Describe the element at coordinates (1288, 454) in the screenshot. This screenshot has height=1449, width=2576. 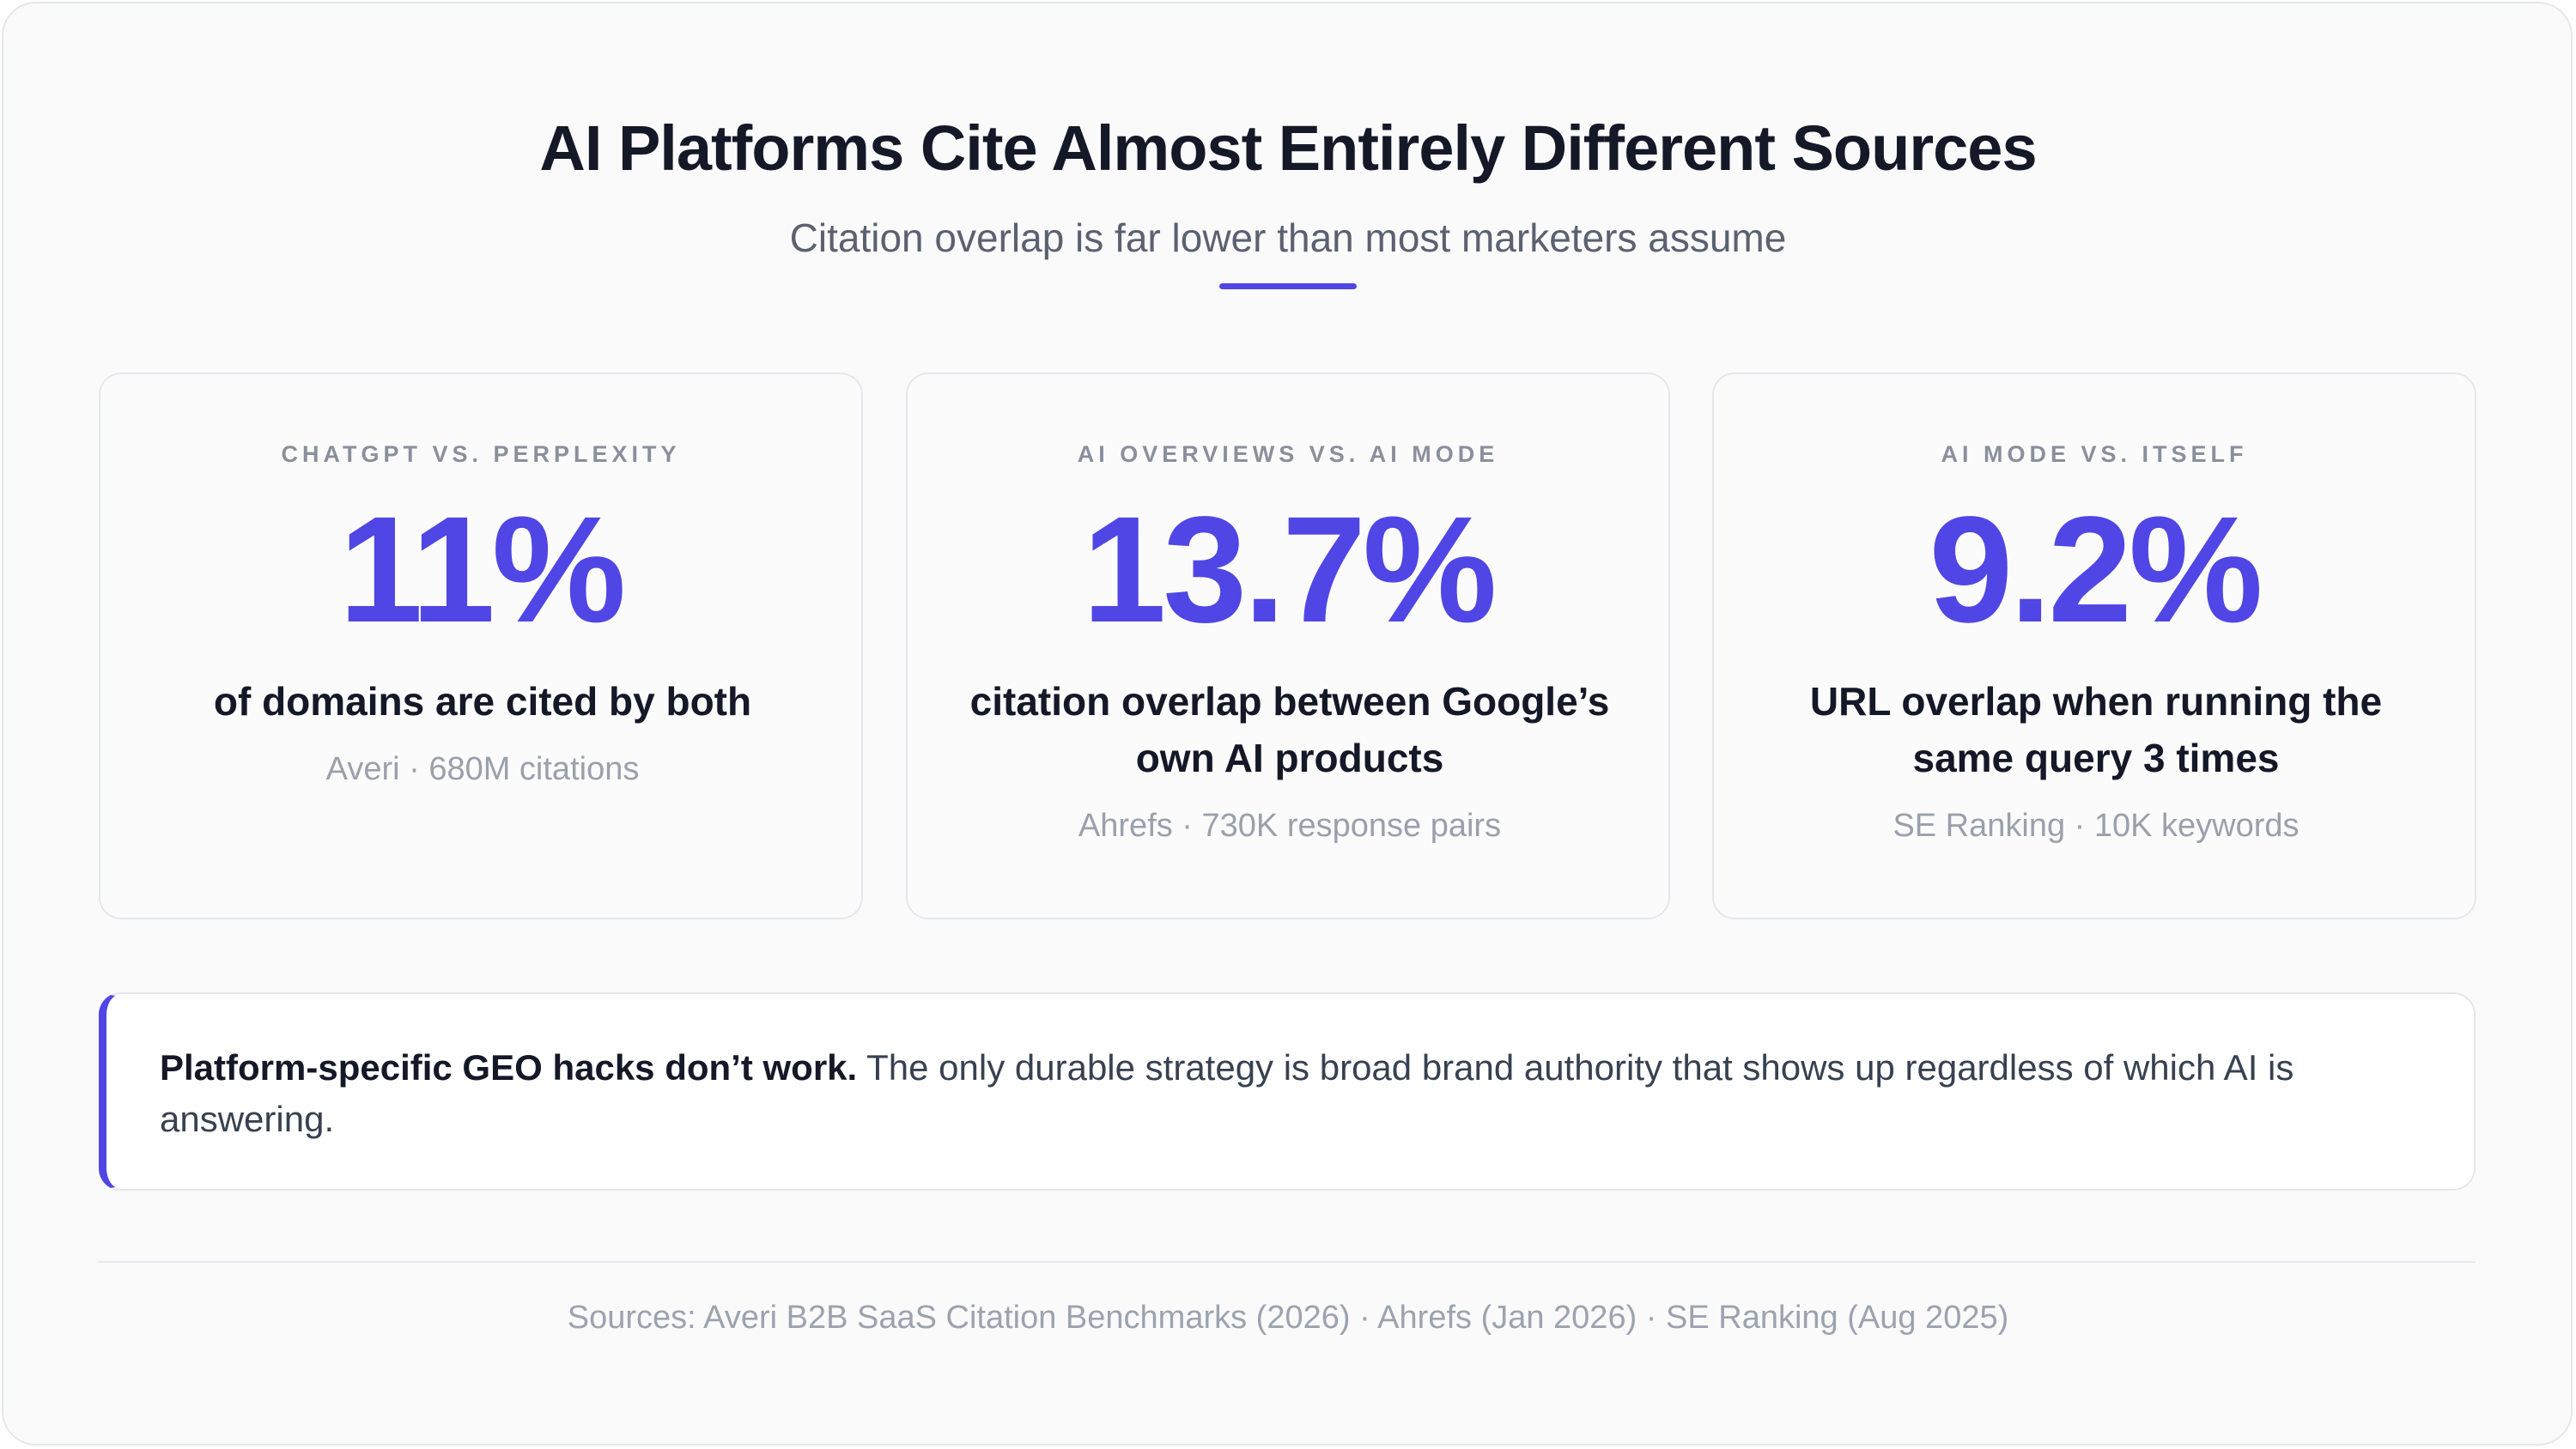
I see `card-label: AI OVERVIEWS VS. AI MODE` at that location.